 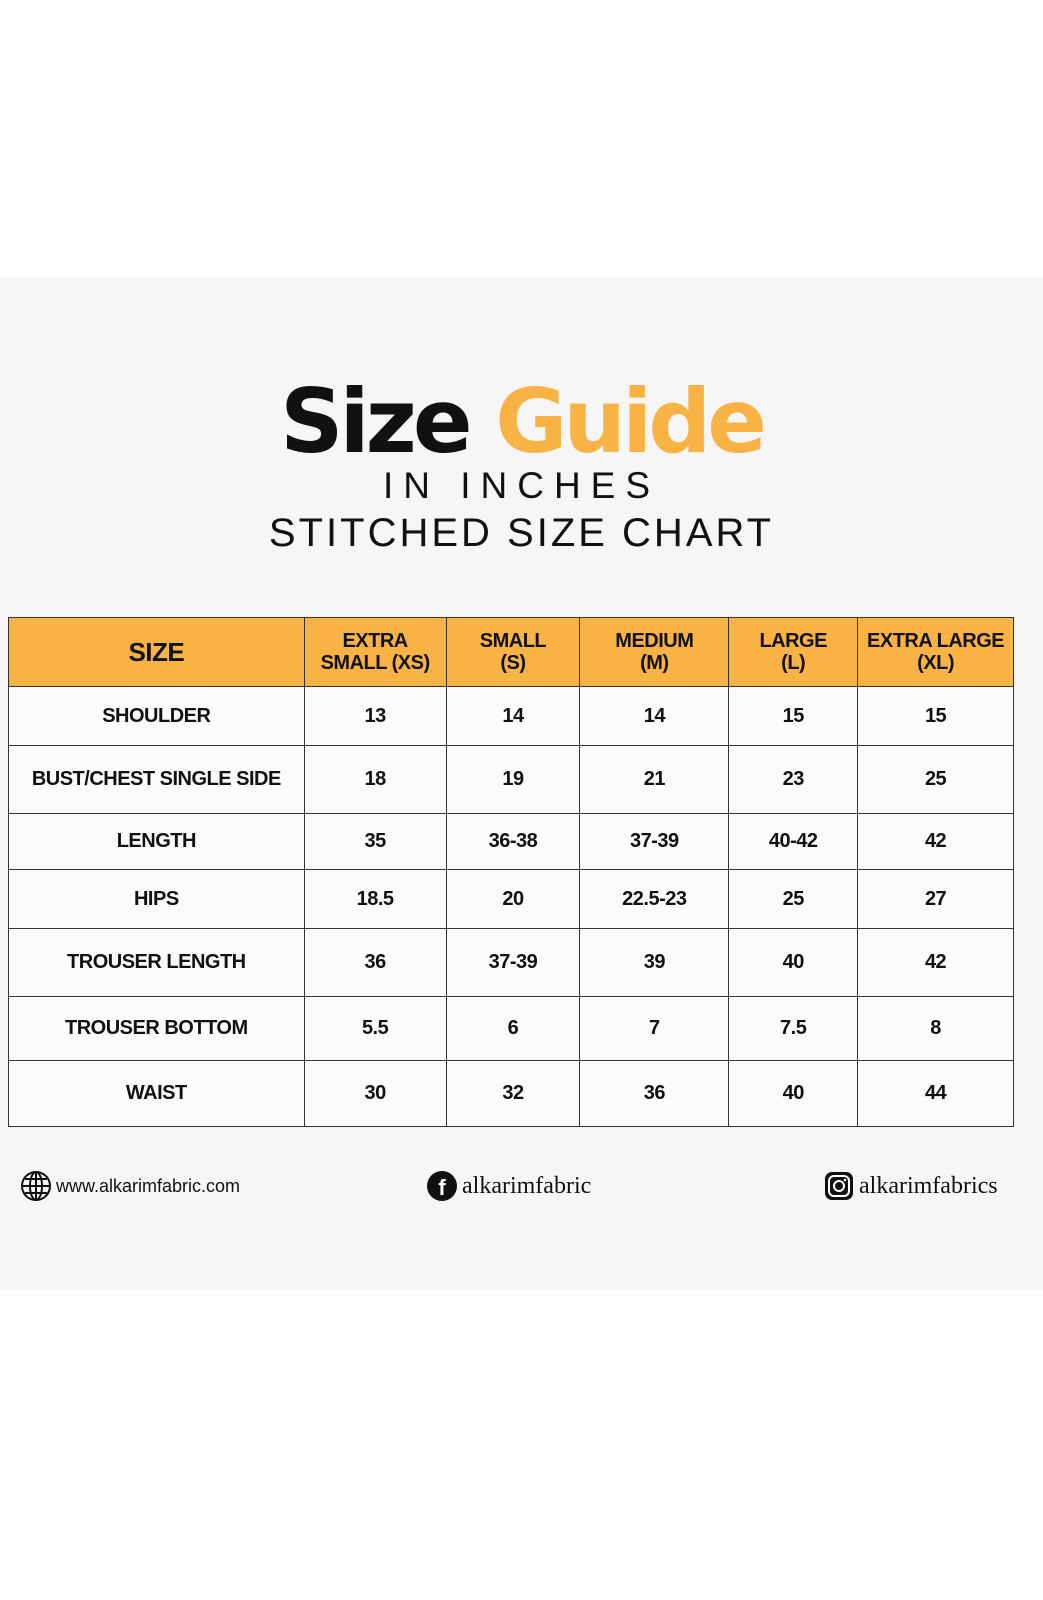 What do you see at coordinates (148, 1185) in the screenshot?
I see `website-text: www.alkarimfabric.com` at bounding box center [148, 1185].